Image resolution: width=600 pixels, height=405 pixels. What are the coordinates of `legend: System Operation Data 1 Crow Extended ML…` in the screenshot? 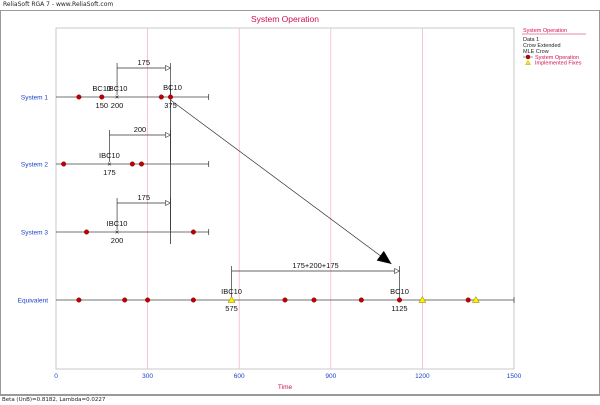 It's located at (554, 47).